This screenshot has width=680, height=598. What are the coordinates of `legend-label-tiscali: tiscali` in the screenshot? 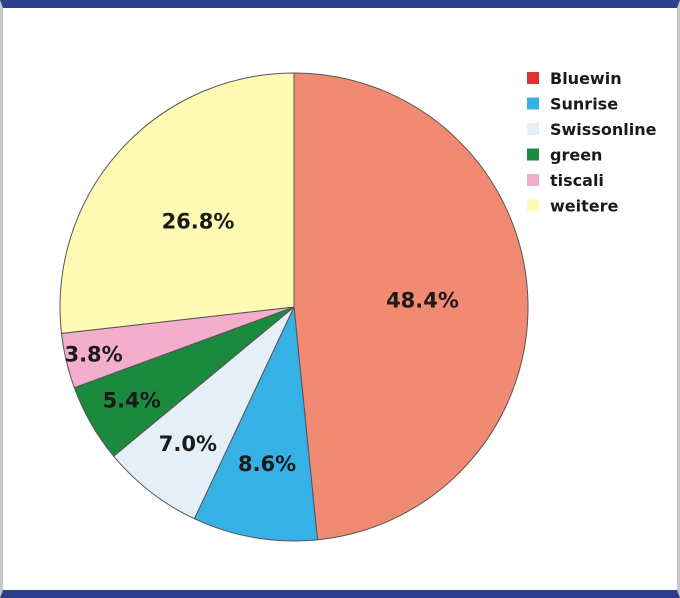 It's located at (577, 180).